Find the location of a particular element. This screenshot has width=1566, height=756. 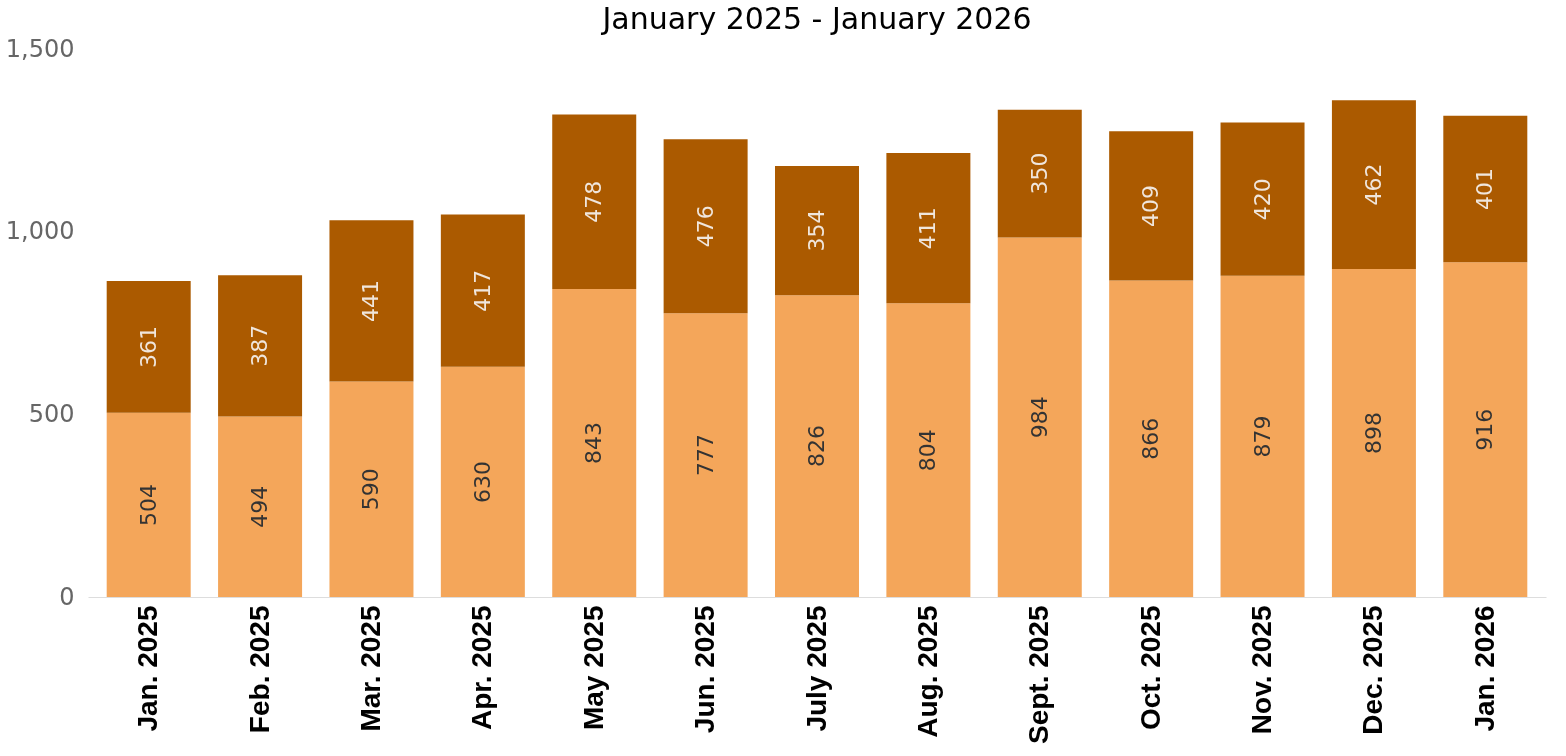

data-label: 777 is located at coordinates (705, 455).